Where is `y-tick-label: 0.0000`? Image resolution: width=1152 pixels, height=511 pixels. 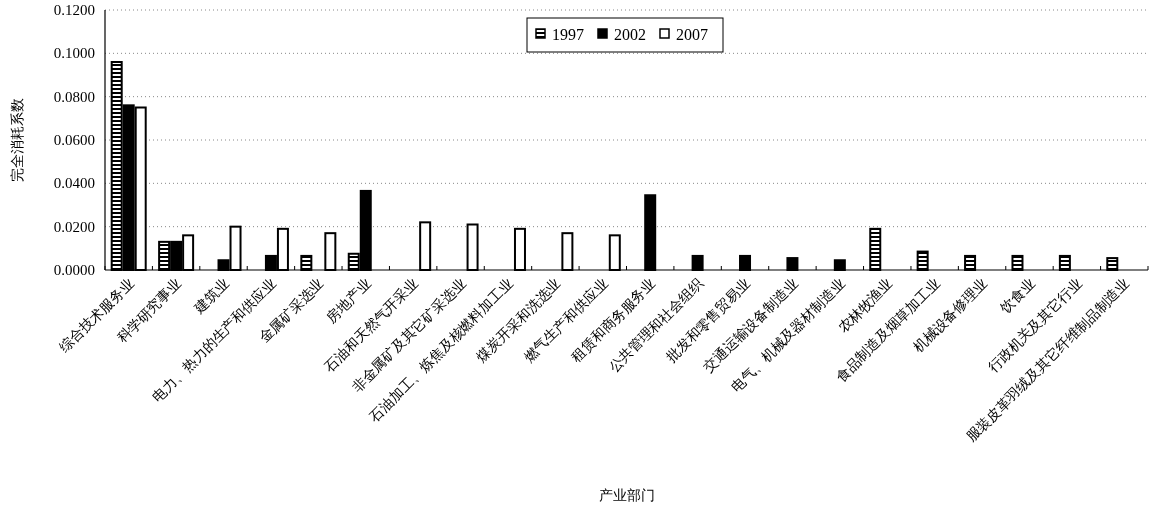
y-tick-label: 0.0000 is located at coordinates (74, 270).